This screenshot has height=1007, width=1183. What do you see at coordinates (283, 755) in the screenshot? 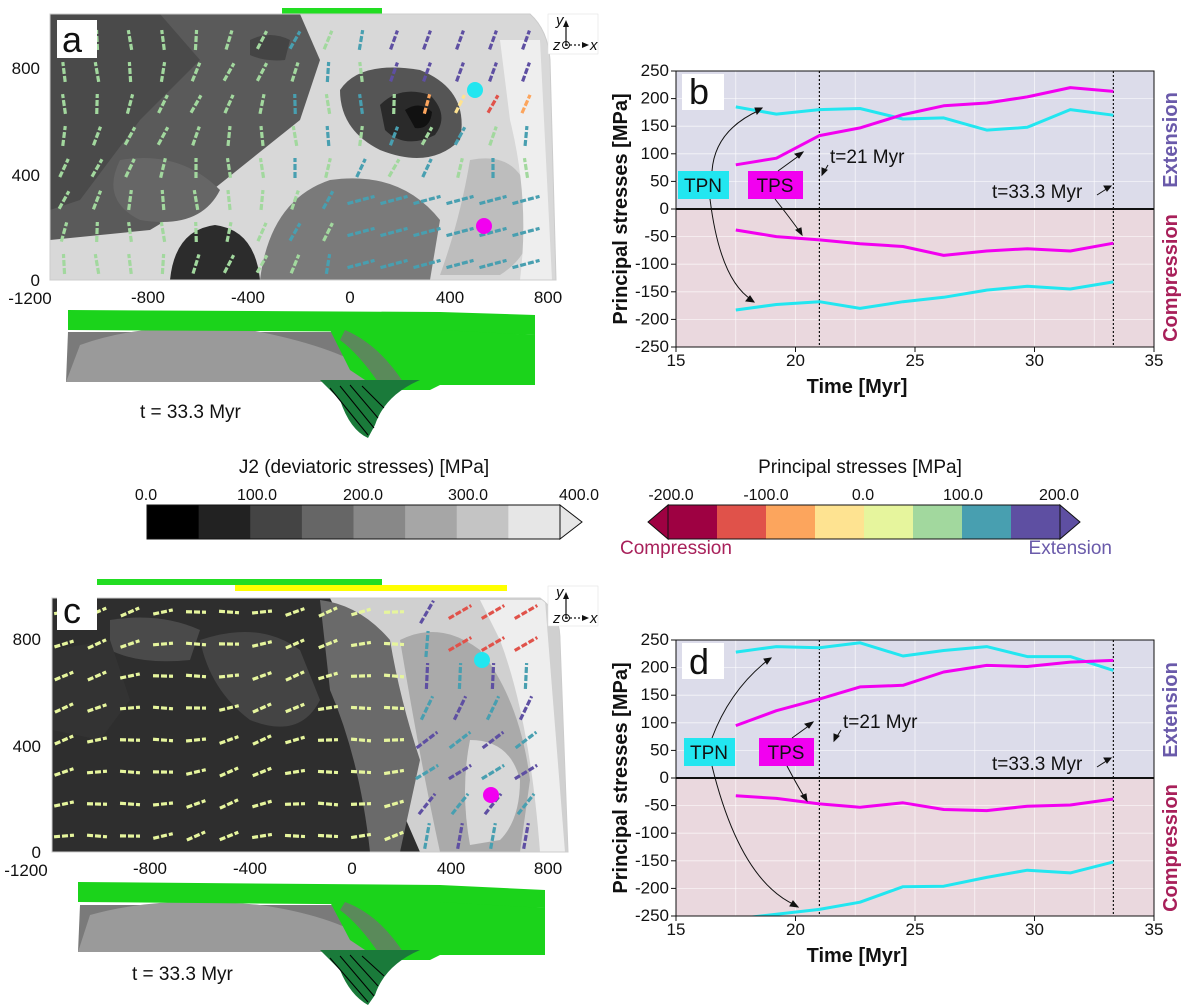
I see `map-c-axes: 800 400 0 -1200 -800 -400 0 400 800` at bounding box center [283, 755].